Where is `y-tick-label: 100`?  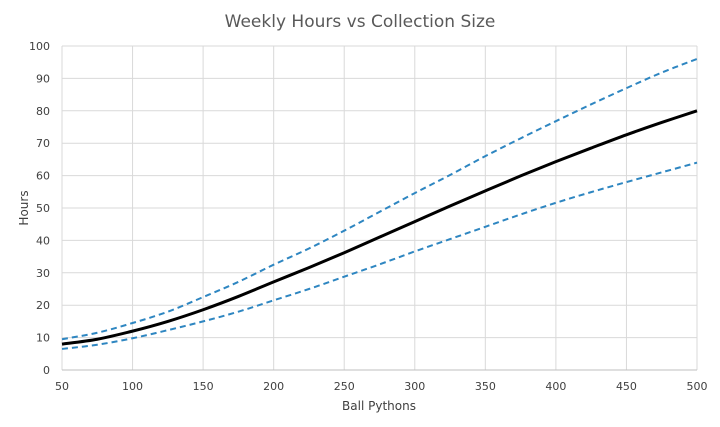 y-tick-label: 100 is located at coordinates (39, 46).